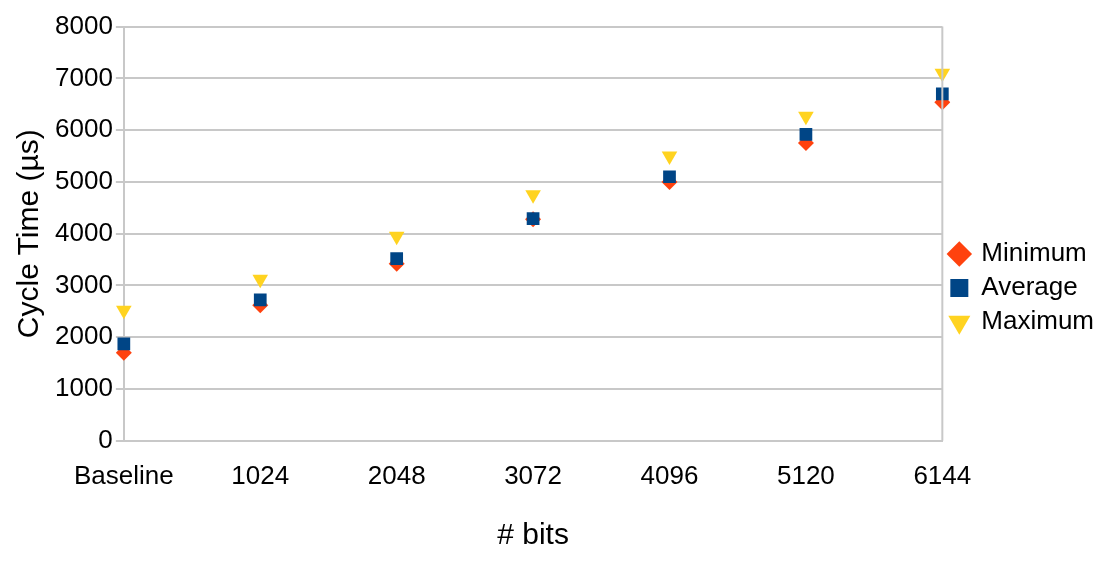 Image resolution: width=1116 pixels, height=572 pixels. What do you see at coordinates (533, 474) in the screenshot?
I see `x-tick-label: 3072` at bounding box center [533, 474].